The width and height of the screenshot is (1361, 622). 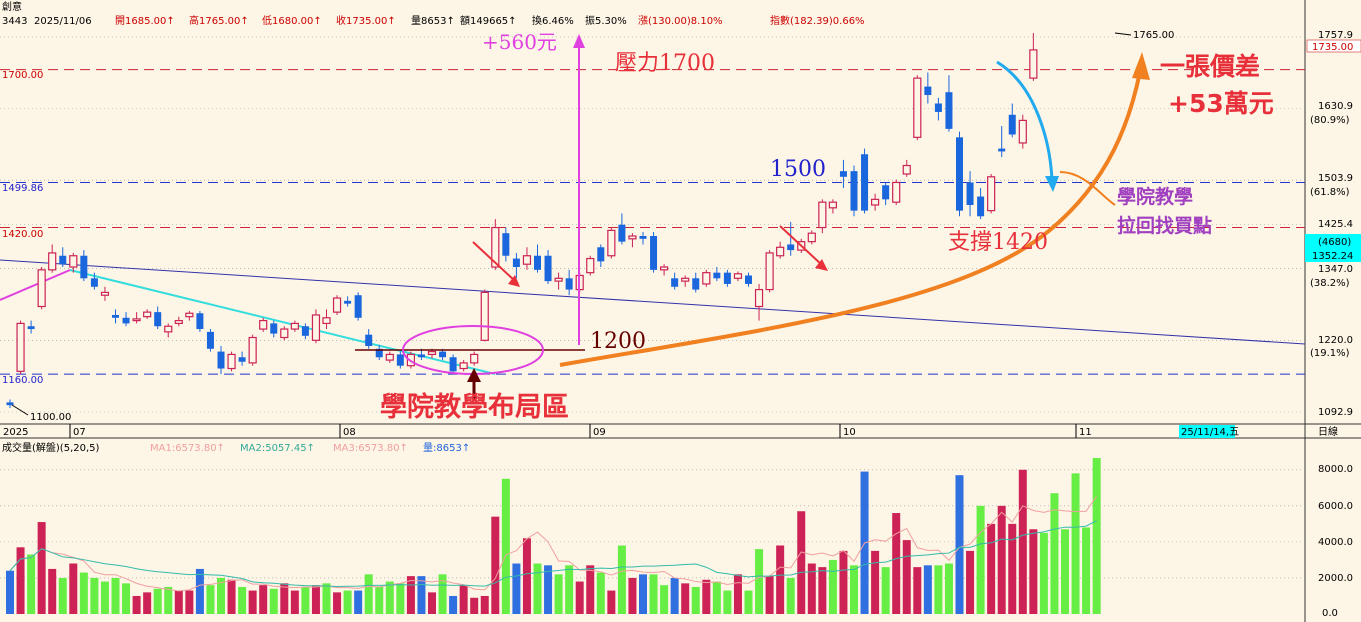 What do you see at coordinates (1155, 196) in the screenshot?
I see `pullback-label-1: 學院教學` at bounding box center [1155, 196].